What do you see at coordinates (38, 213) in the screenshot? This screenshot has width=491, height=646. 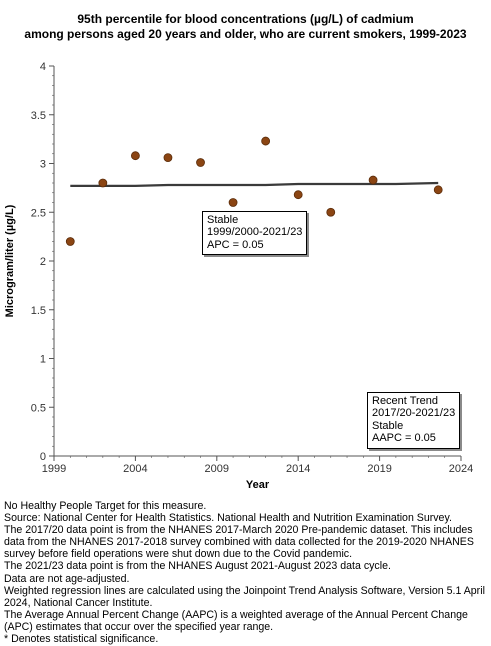 I see `y-tick-label: 2.5` at bounding box center [38, 213].